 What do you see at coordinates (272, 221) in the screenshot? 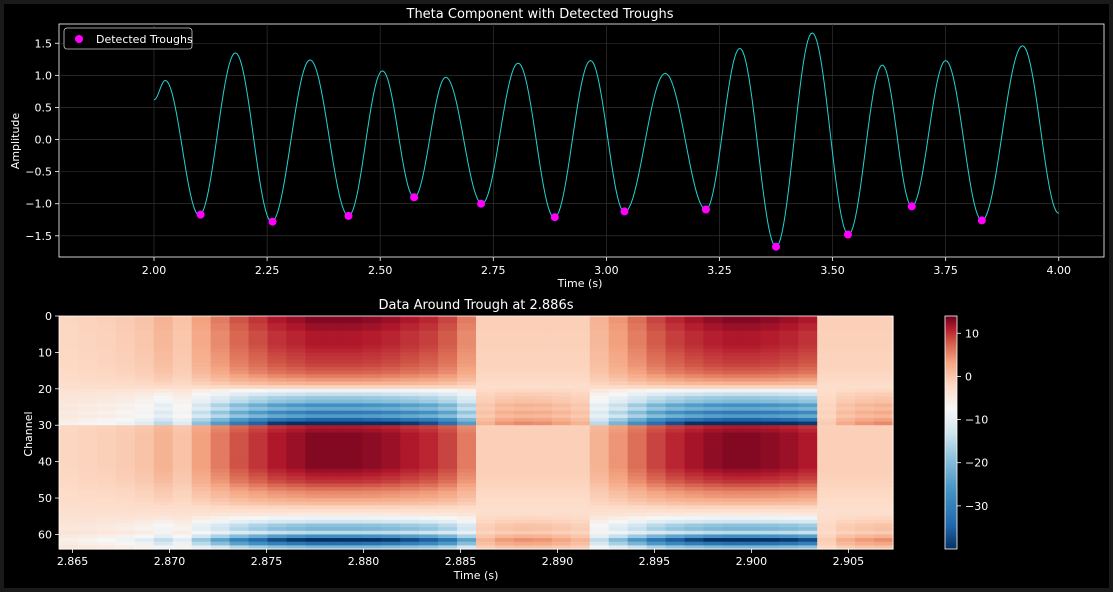
I see `trough-marker` at bounding box center [272, 221].